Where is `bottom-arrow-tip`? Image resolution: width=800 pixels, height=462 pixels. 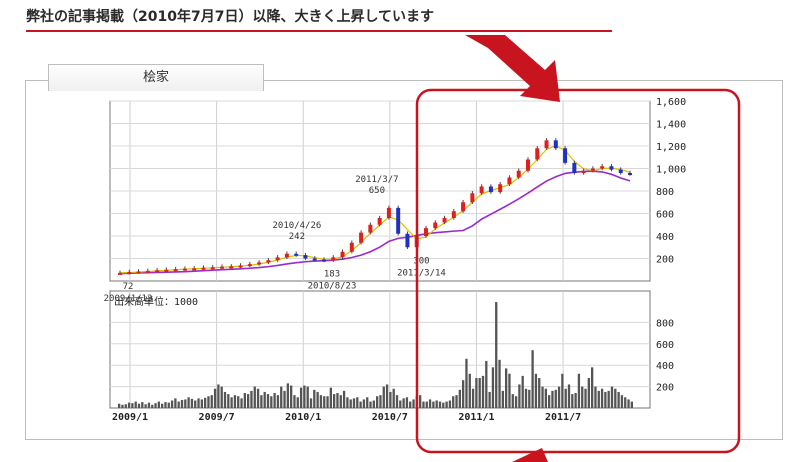 bottom-arrow-tip is located at coordinates (530, 455).